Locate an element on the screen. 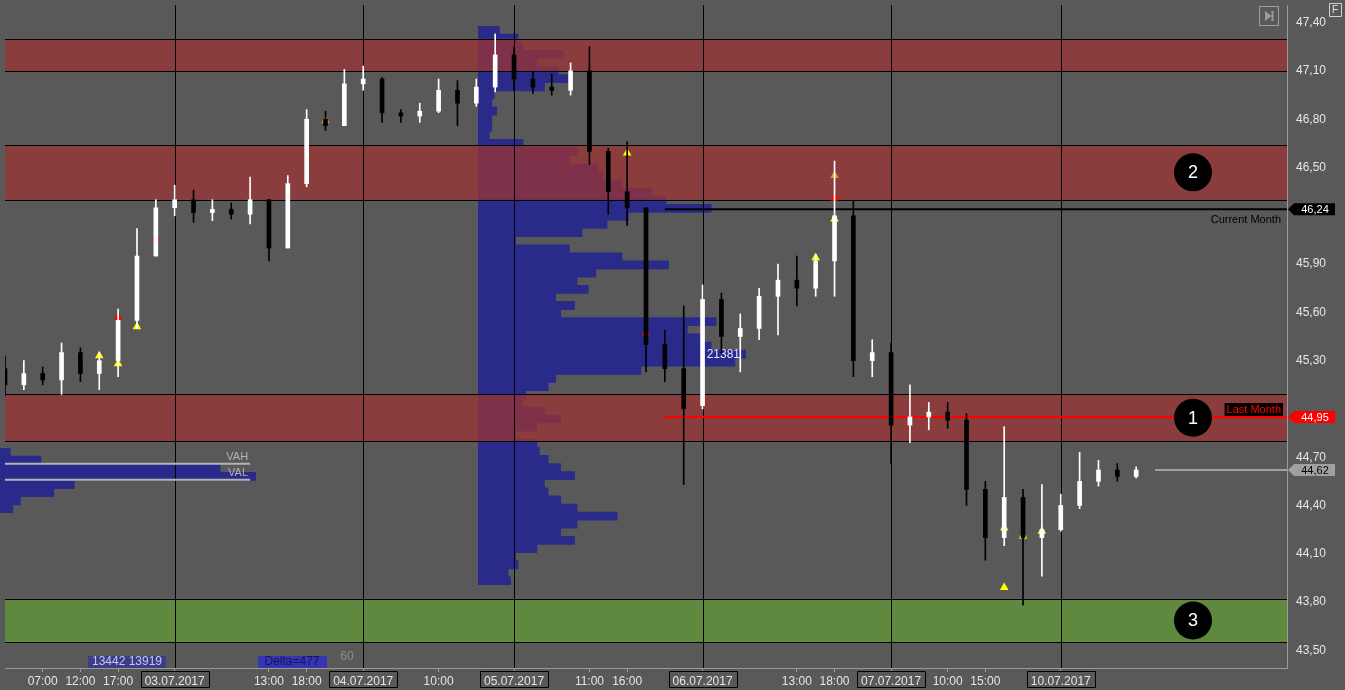 The height and width of the screenshot is (690, 1345). y-tick-label: 45,60 is located at coordinates (1311, 311).